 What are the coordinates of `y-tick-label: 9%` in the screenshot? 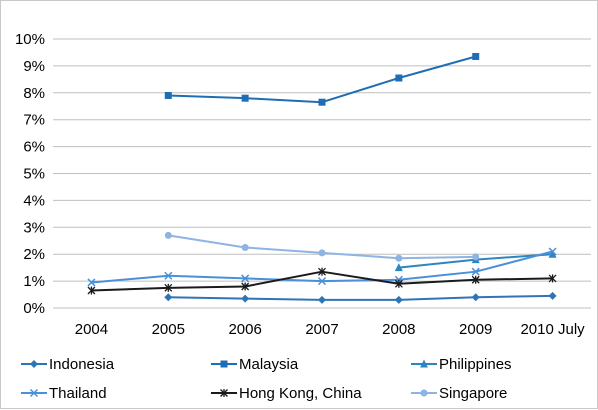 It's located at (34, 66).